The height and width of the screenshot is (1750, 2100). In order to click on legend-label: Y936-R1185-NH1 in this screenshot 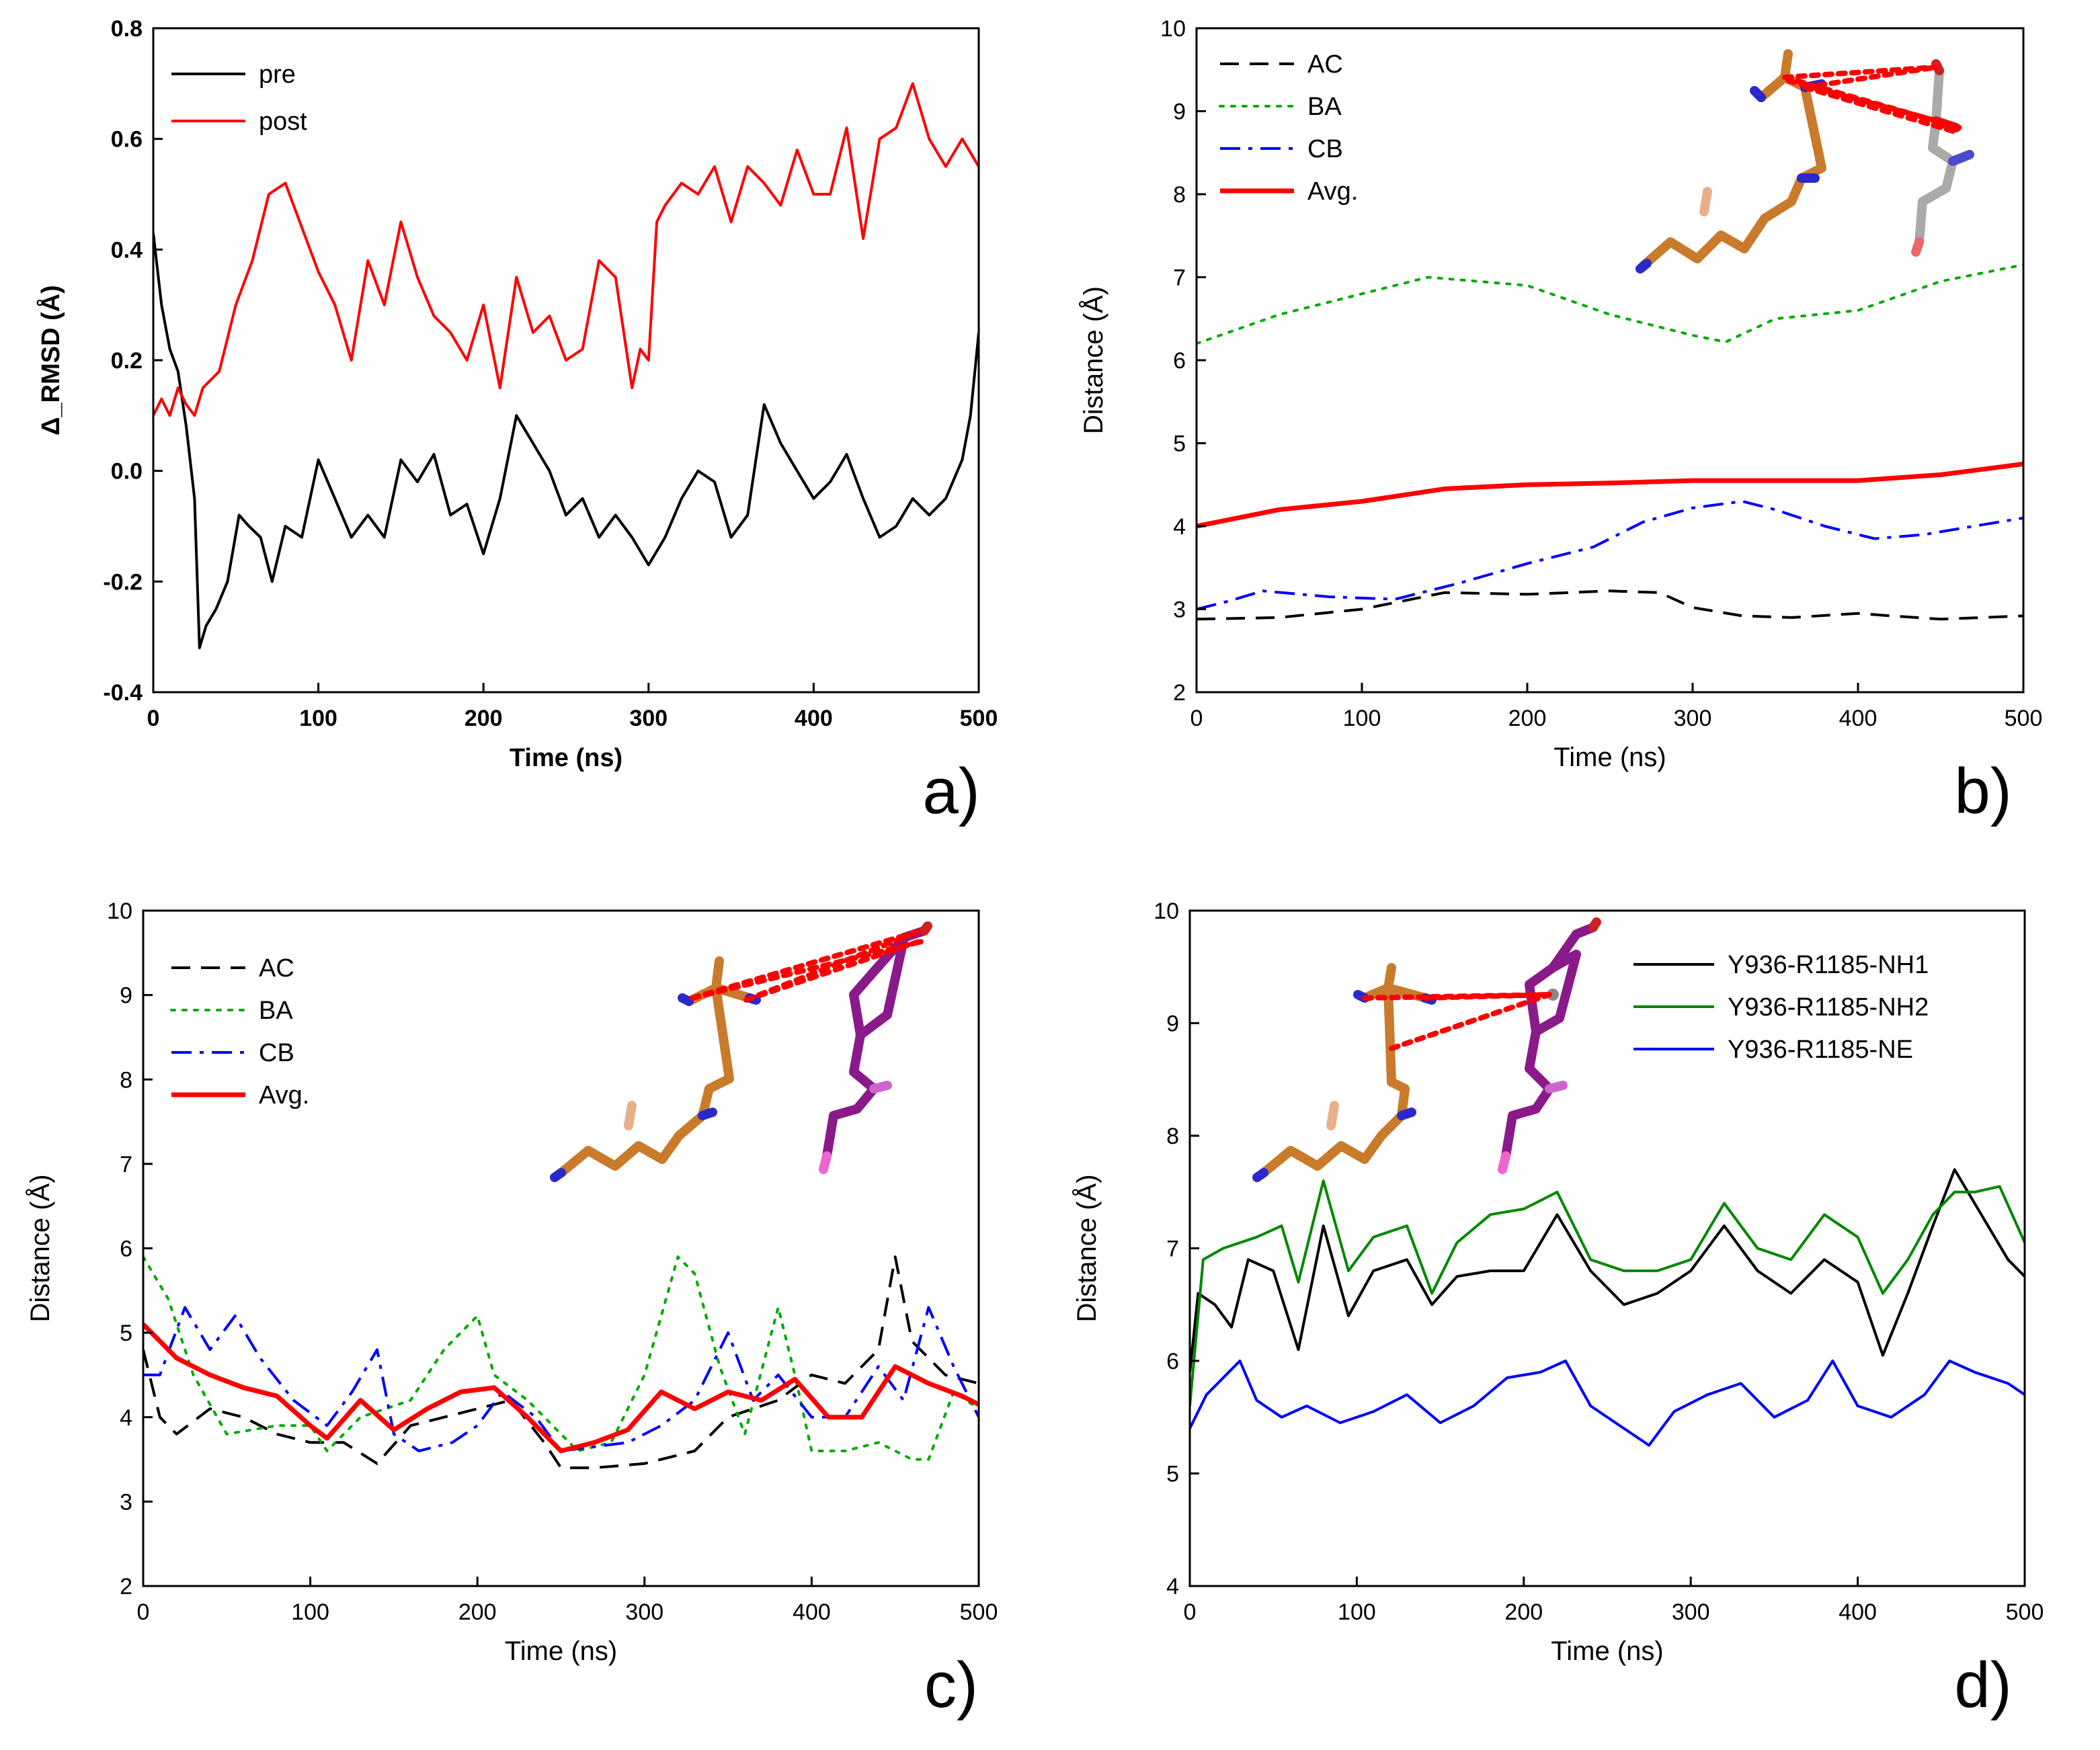, I will do `click(1828, 965)`.